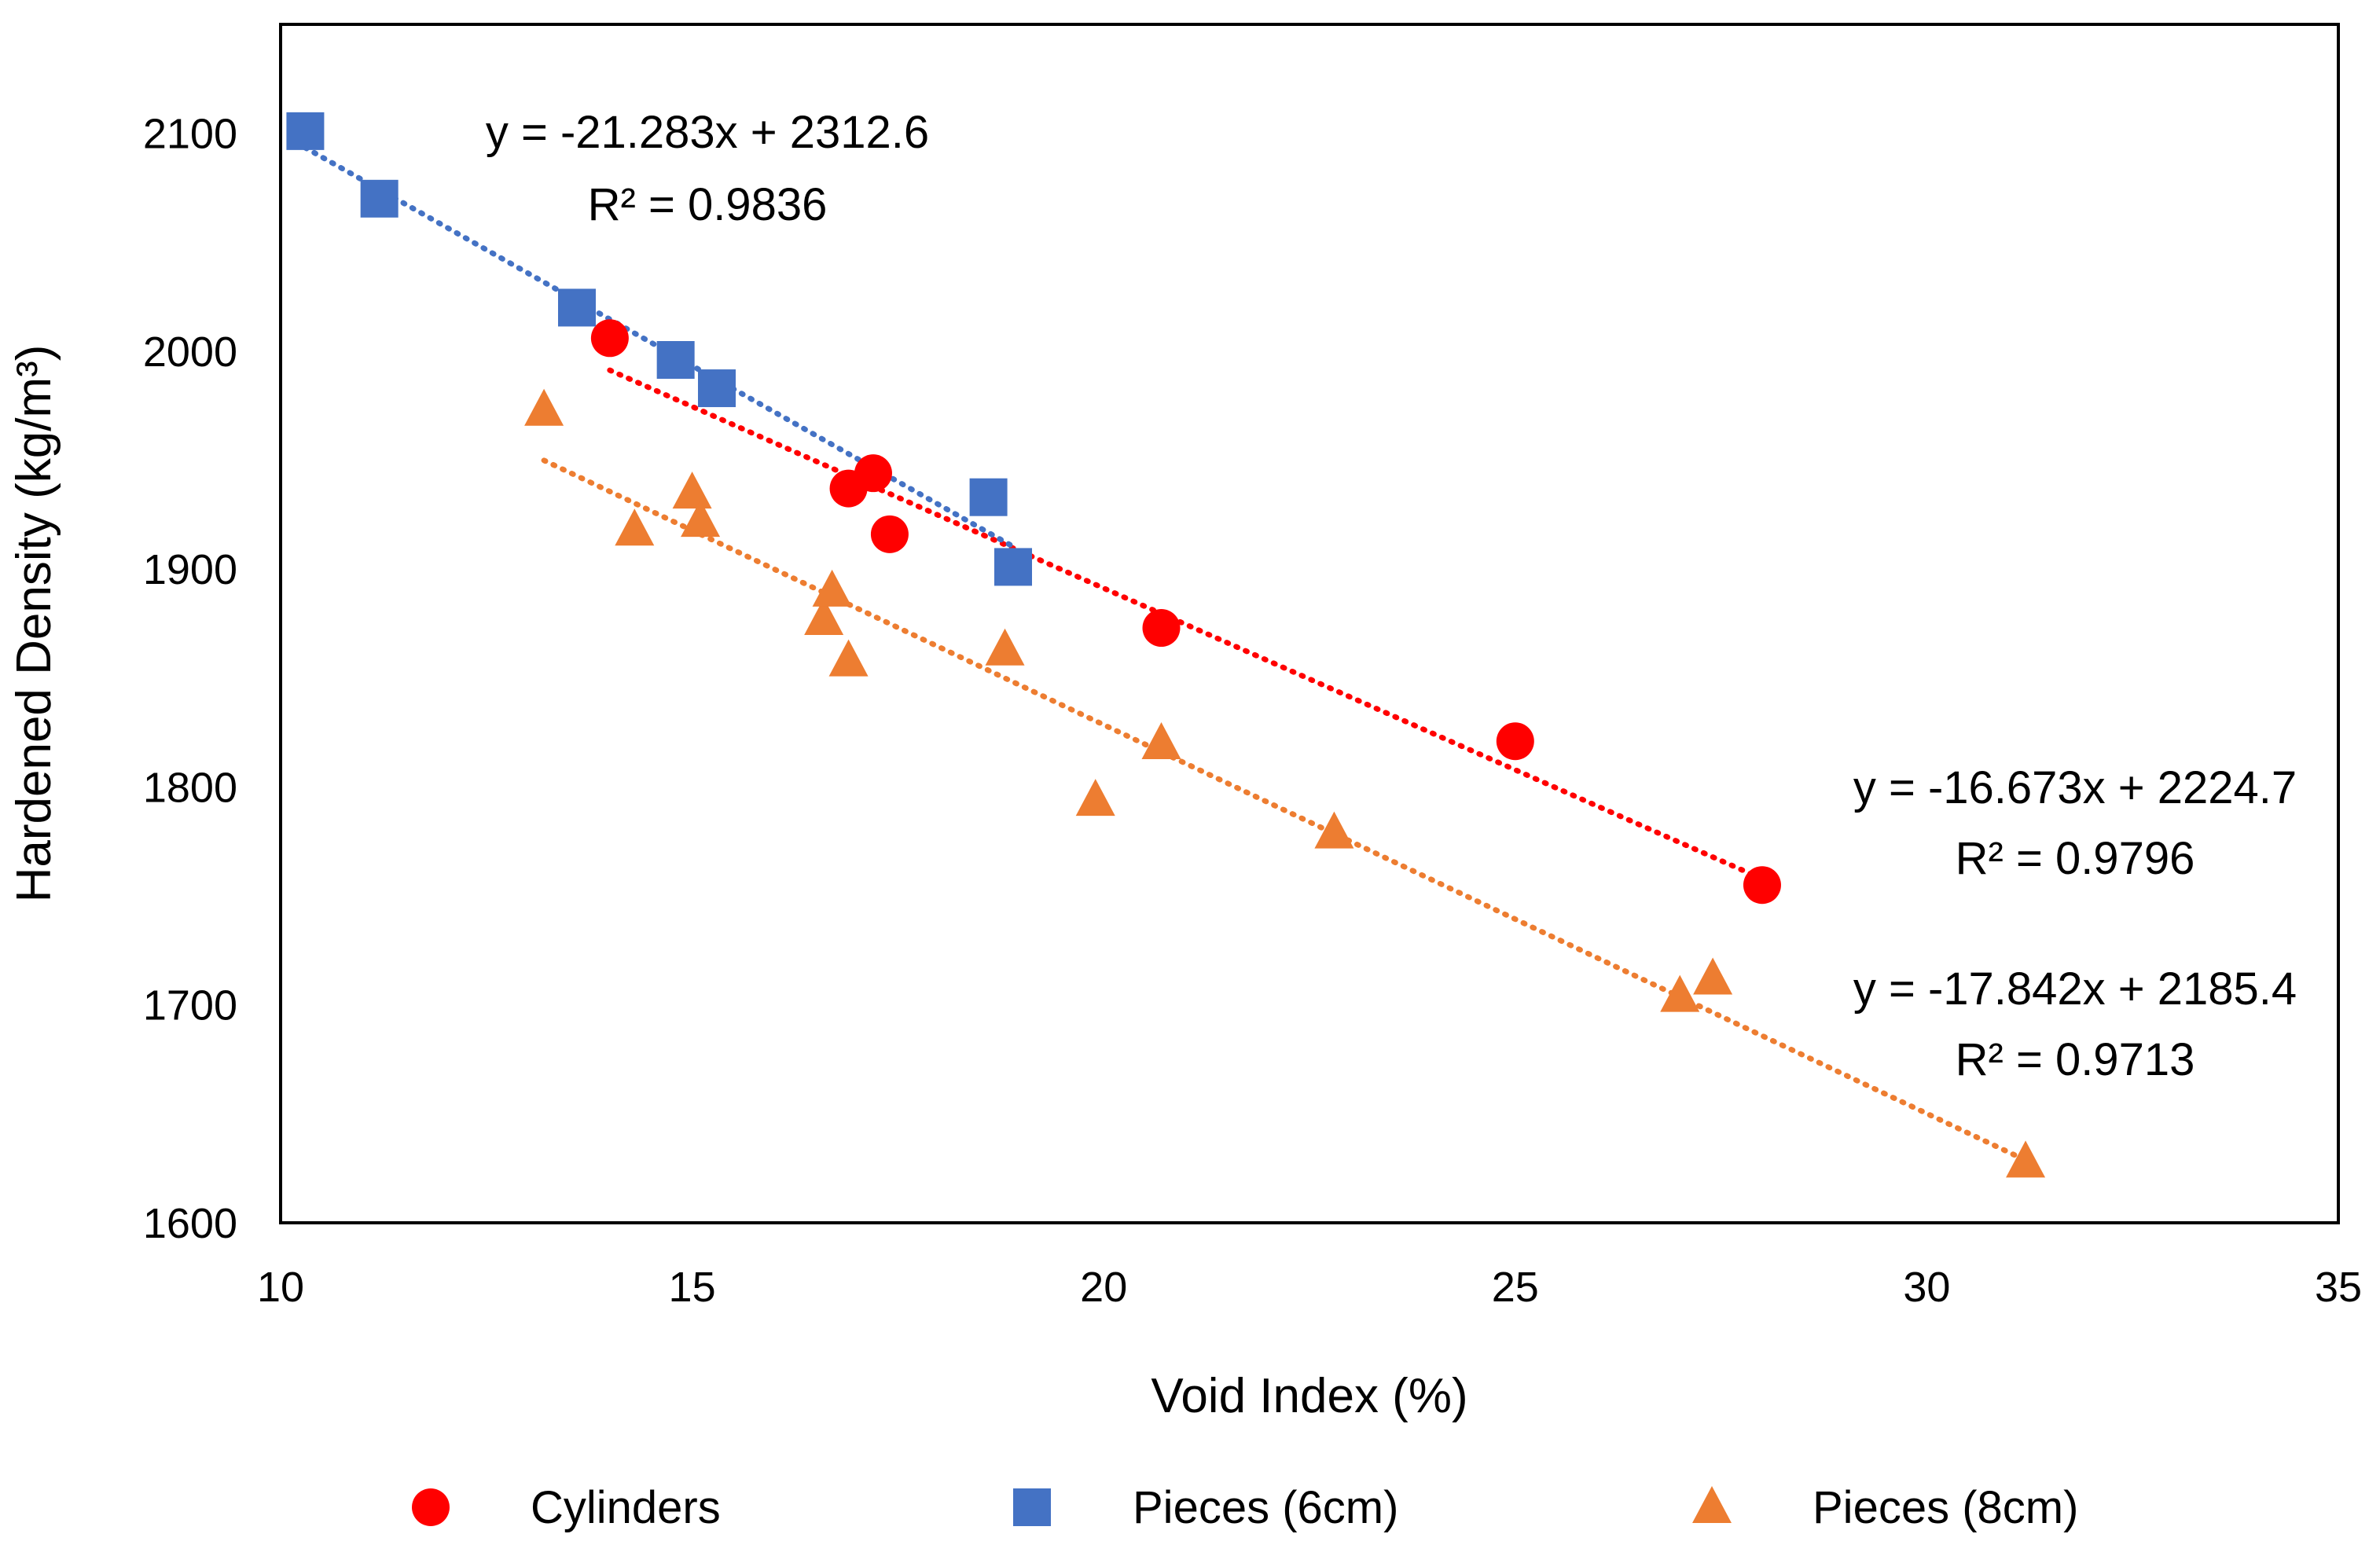  I want to click on legend: Cylinders Pieces (6cm) Pieces (8cm), so click(1245, 1507).